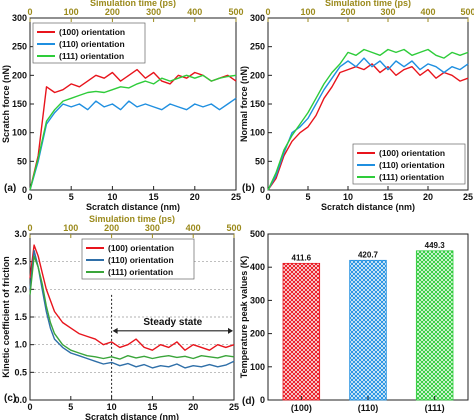 The width and height of the screenshot is (474, 420). Describe the element at coordinates (260, 161) in the screenshot. I see `panel-b-ytick-label: 50` at that location.